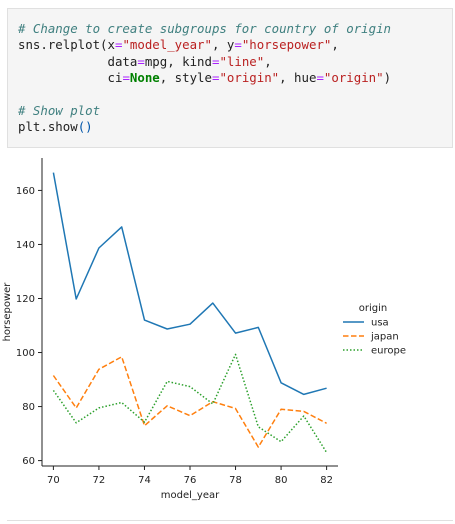 The image size is (455, 524). What do you see at coordinates (298, 78) in the screenshot?
I see `code-token: , hue` at bounding box center [298, 78].